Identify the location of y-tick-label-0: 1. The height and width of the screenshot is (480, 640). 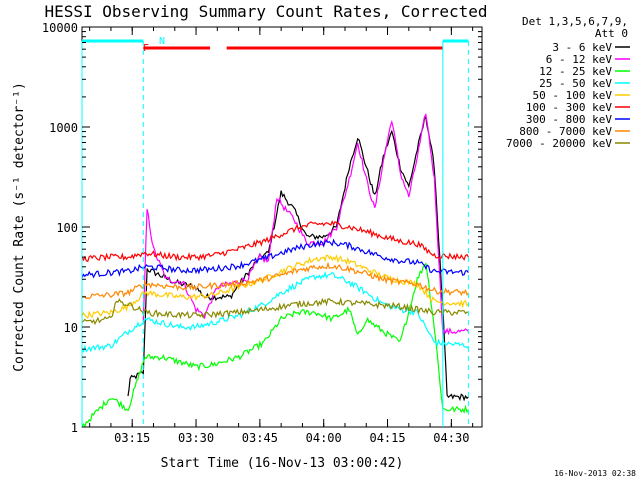
(74, 428).